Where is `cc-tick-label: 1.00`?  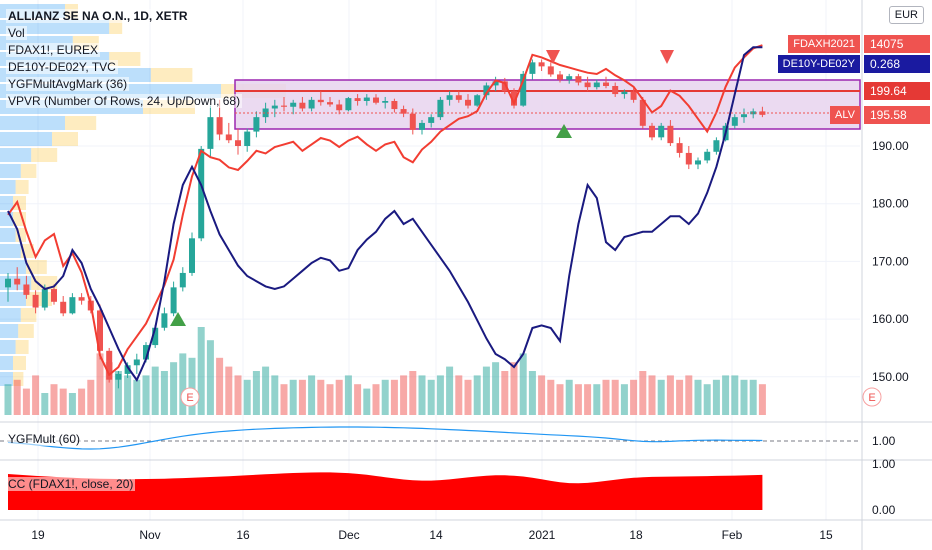 cc-tick-label: 1.00 is located at coordinates (884, 464).